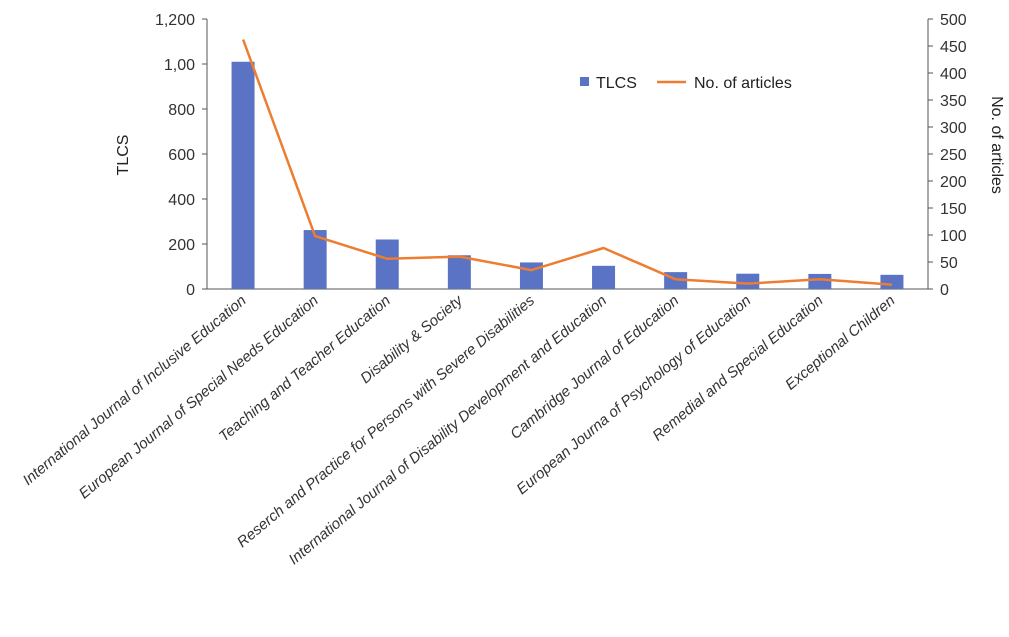 The height and width of the screenshot is (637, 1009). What do you see at coordinates (953, 182) in the screenshot?
I see `y2-tick-label: 200` at bounding box center [953, 182].